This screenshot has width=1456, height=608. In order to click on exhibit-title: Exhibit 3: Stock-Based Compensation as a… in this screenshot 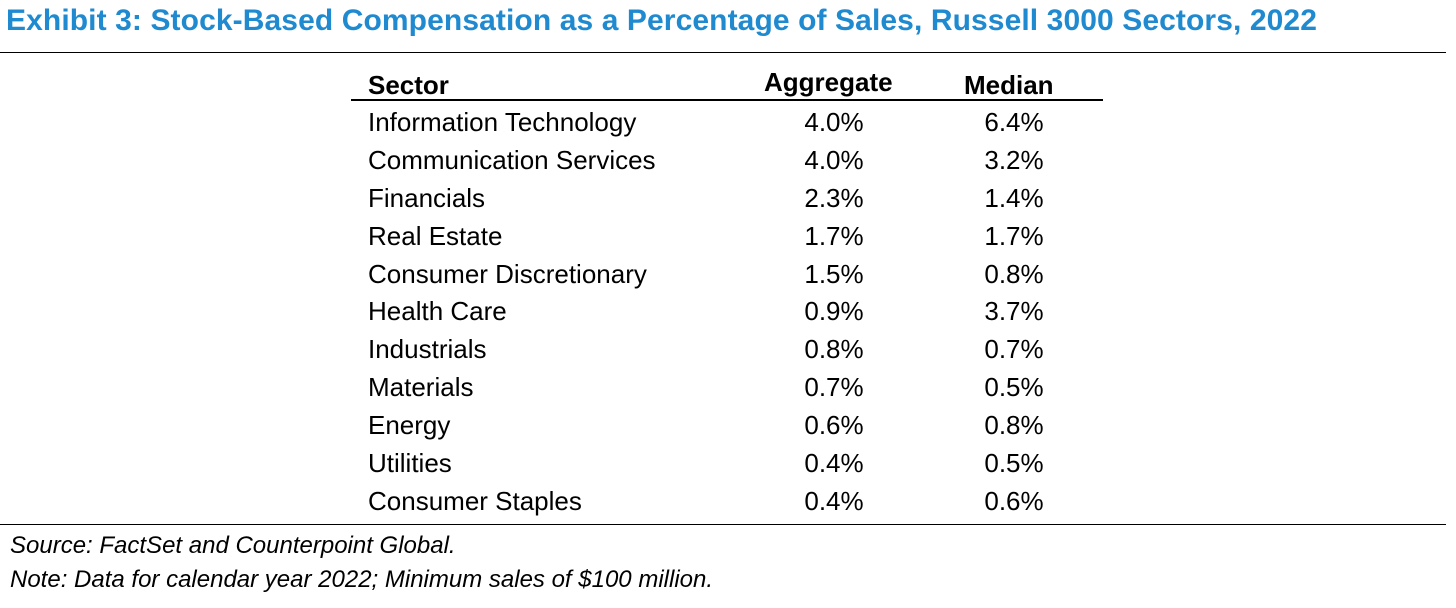, I will do `click(662, 20)`.